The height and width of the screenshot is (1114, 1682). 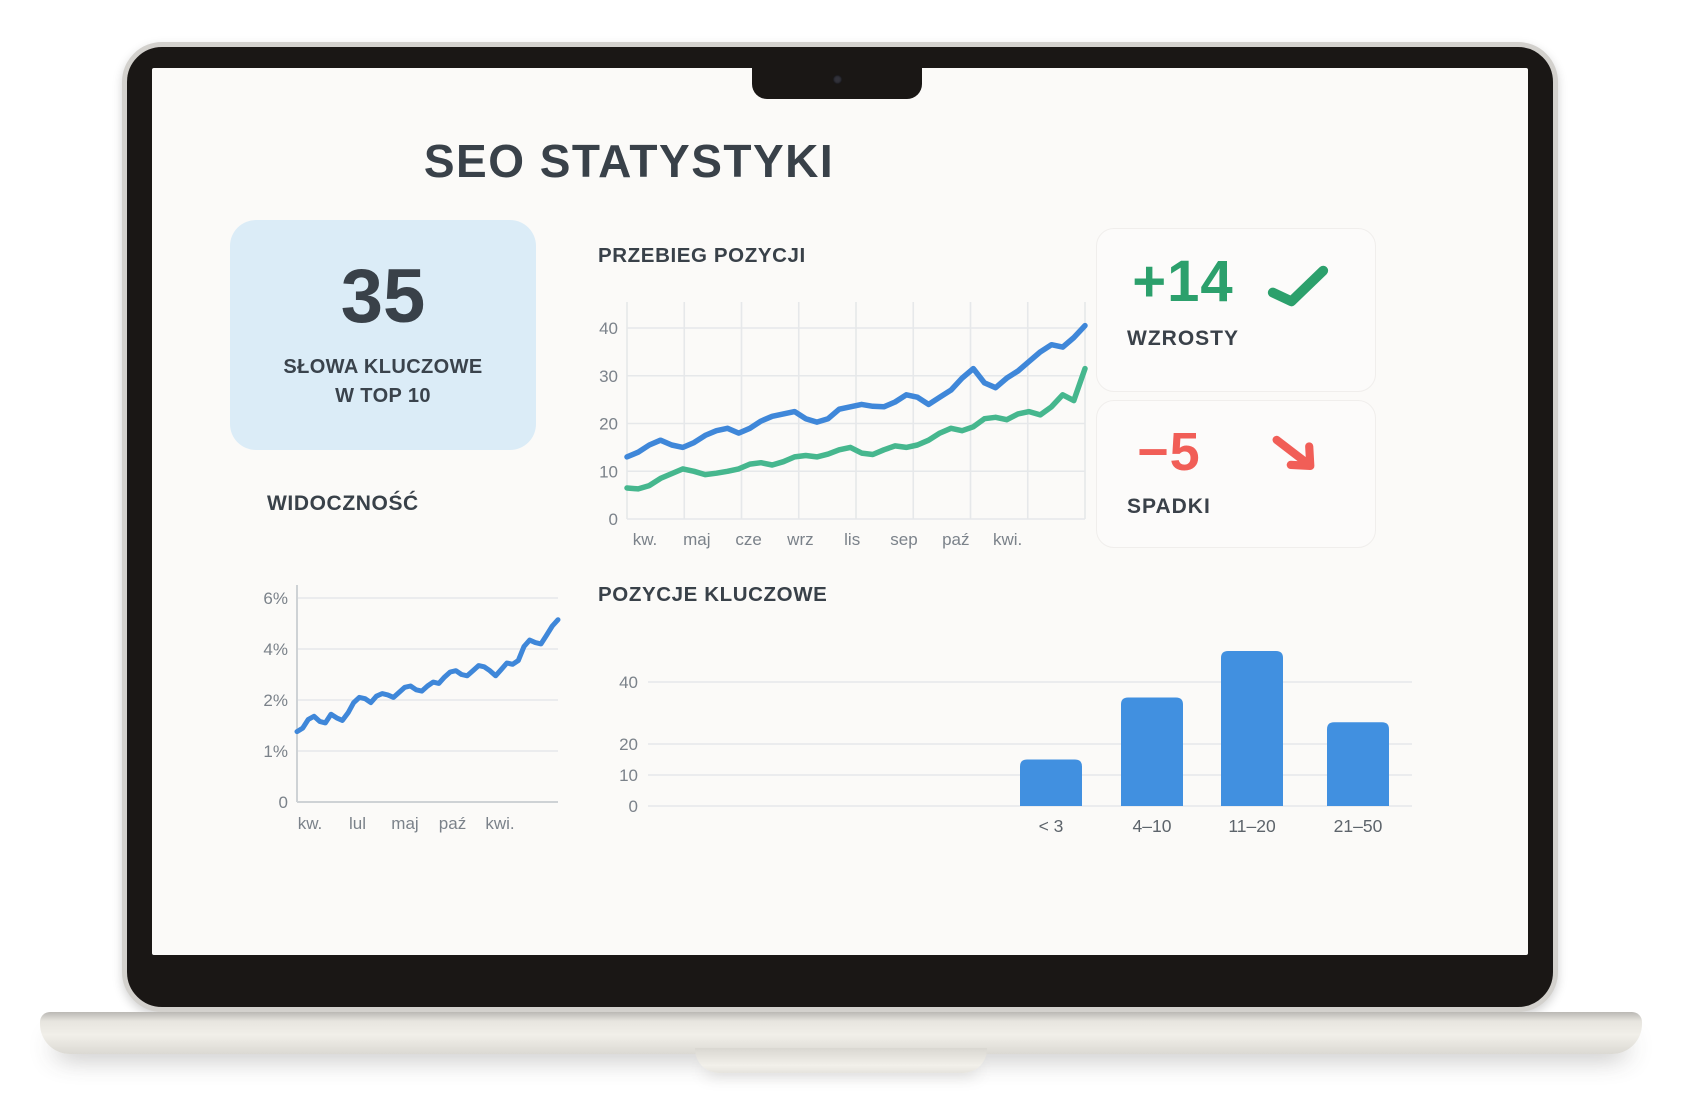 I want to click on svg-text: sep, so click(x=903, y=539).